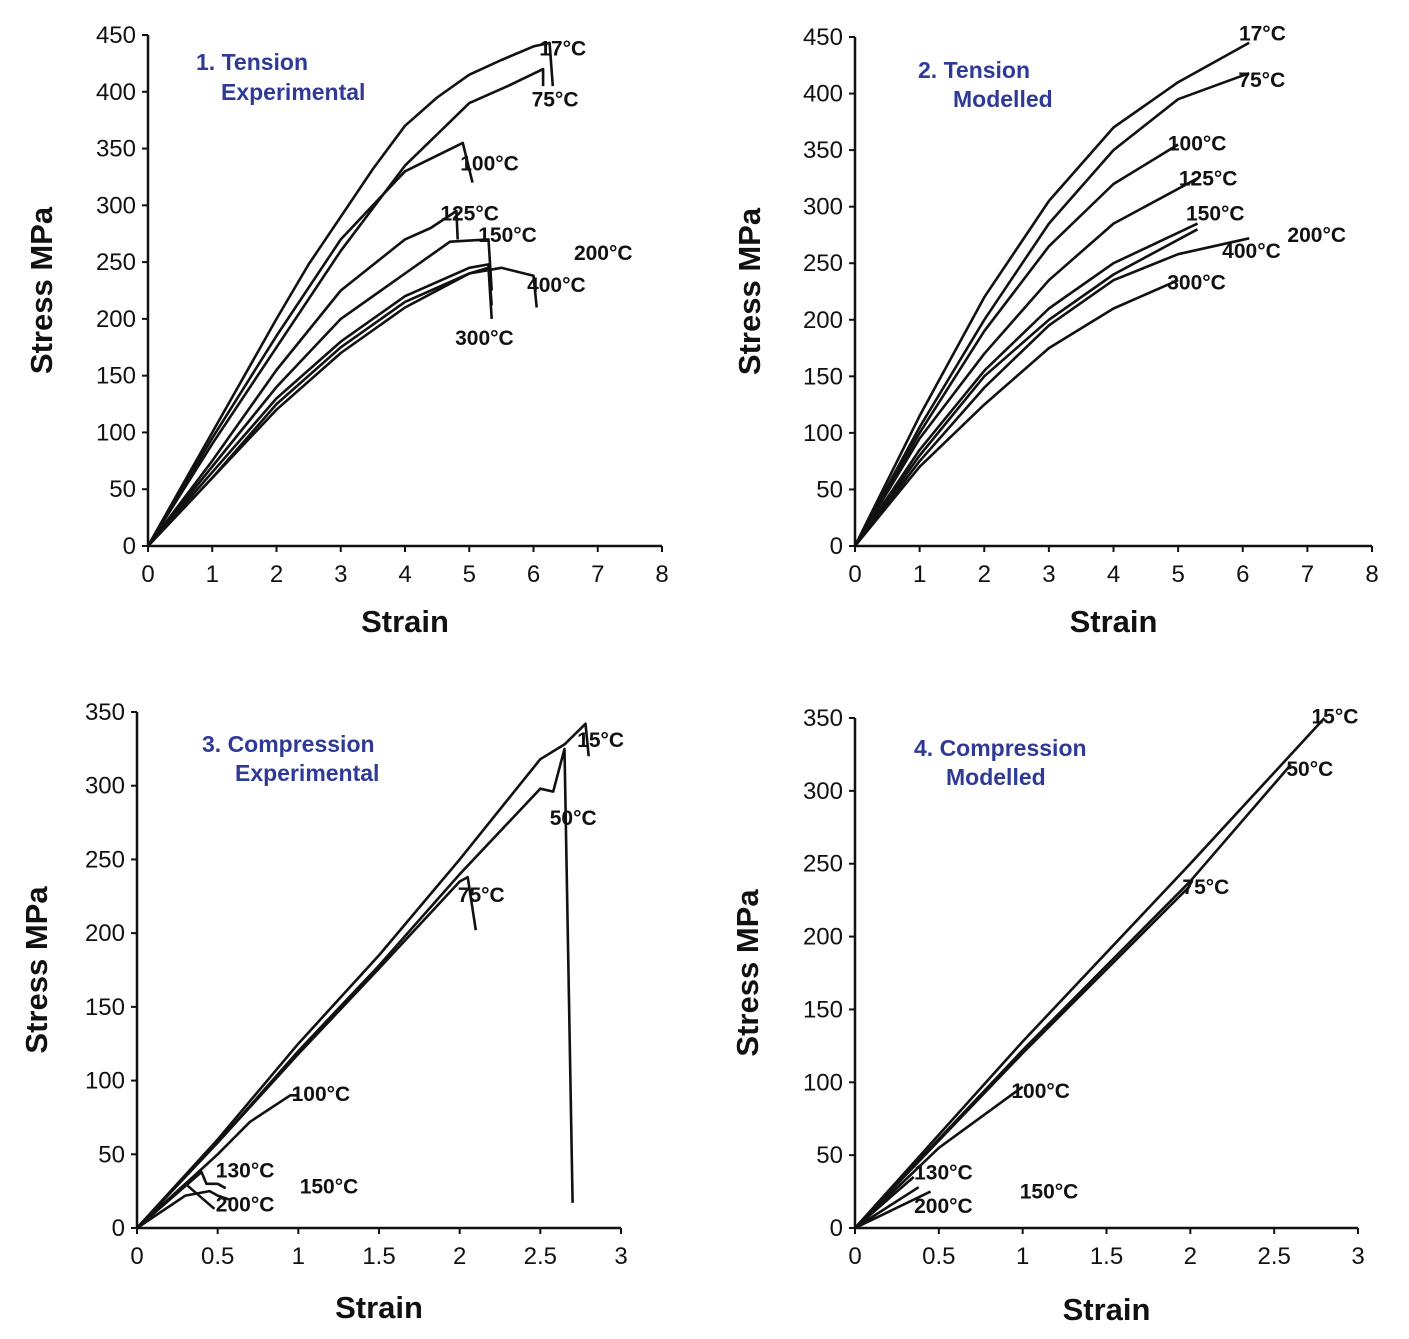  What do you see at coordinates (938, 1256) in the screenshot?
I see `x-tick-label: 0.5` at bounding box center [938, 1256].